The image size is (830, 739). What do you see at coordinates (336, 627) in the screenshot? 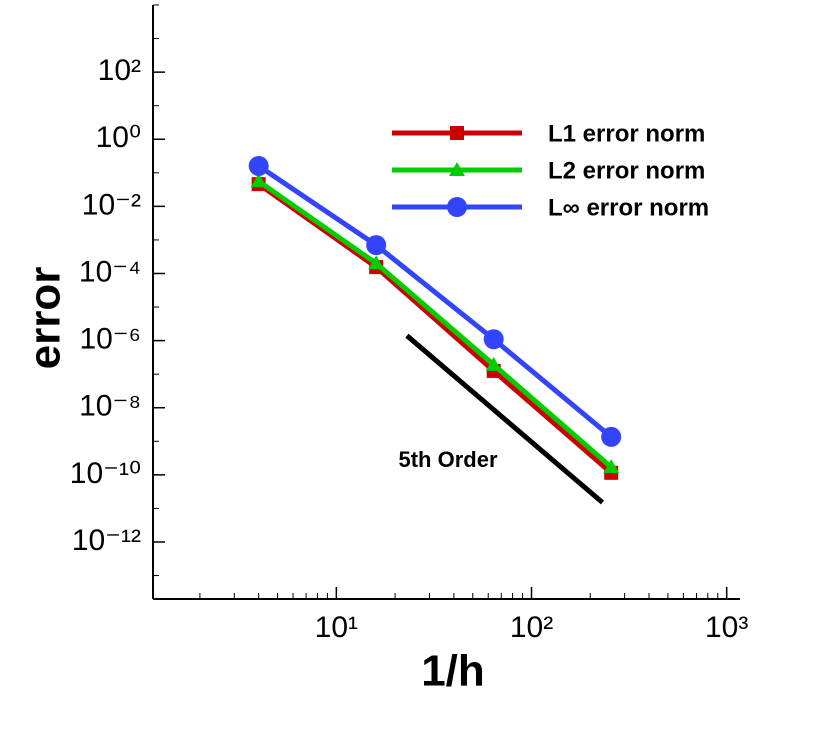
I see `x-tick-label: 10¹` at bounding box center [336, 627].